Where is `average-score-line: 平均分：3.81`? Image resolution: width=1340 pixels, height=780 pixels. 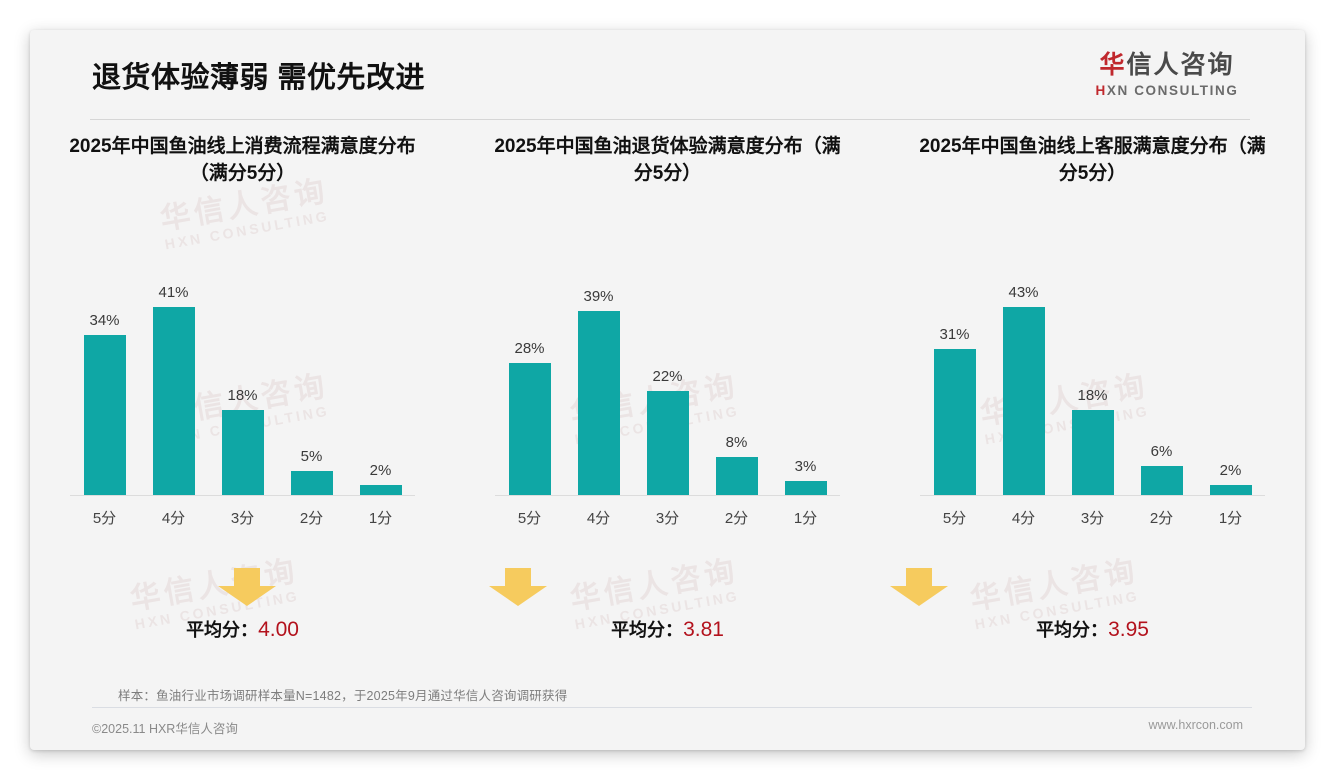 average-score-line: 平均分：3.81 is located at coordinates (667, 629).